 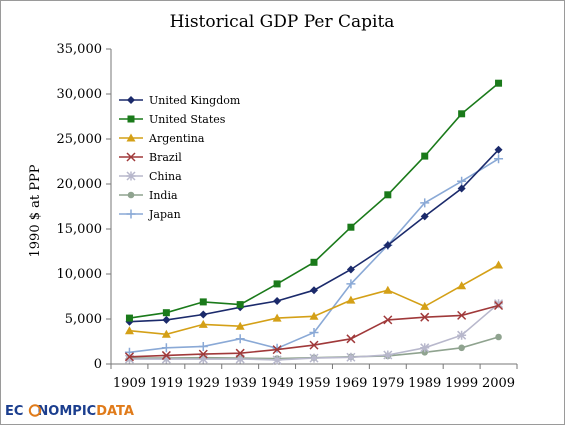 I want to click on x-tick-label: 1969, so click(x=350, y=383).